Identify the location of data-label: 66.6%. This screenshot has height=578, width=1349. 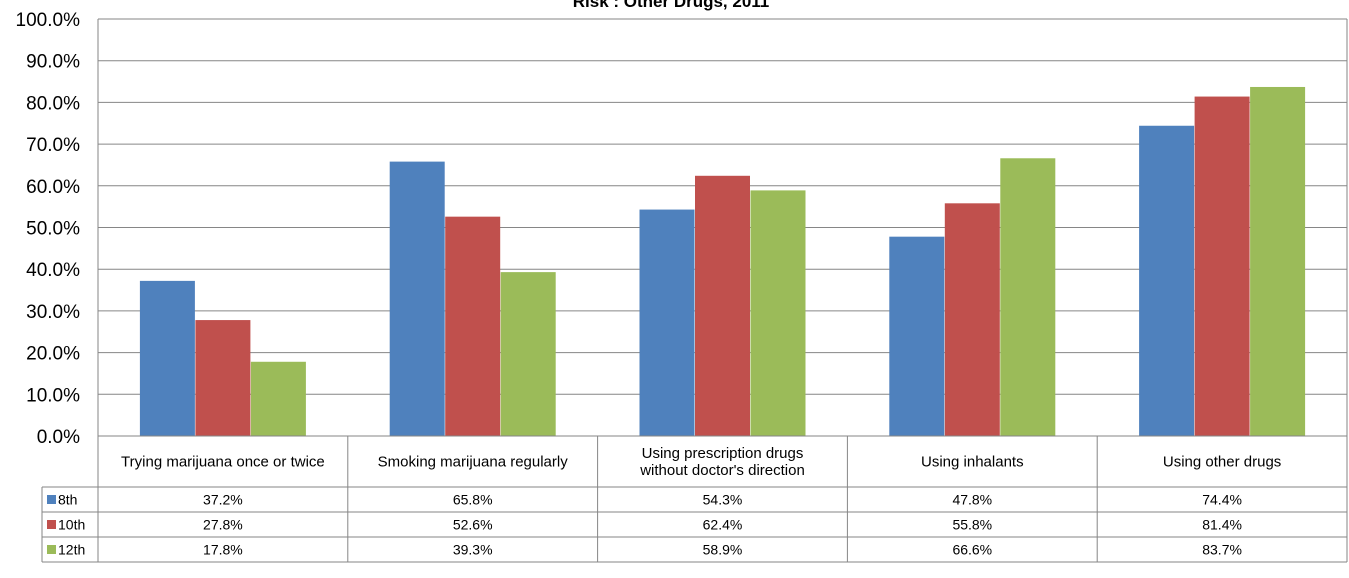
(972, 550).